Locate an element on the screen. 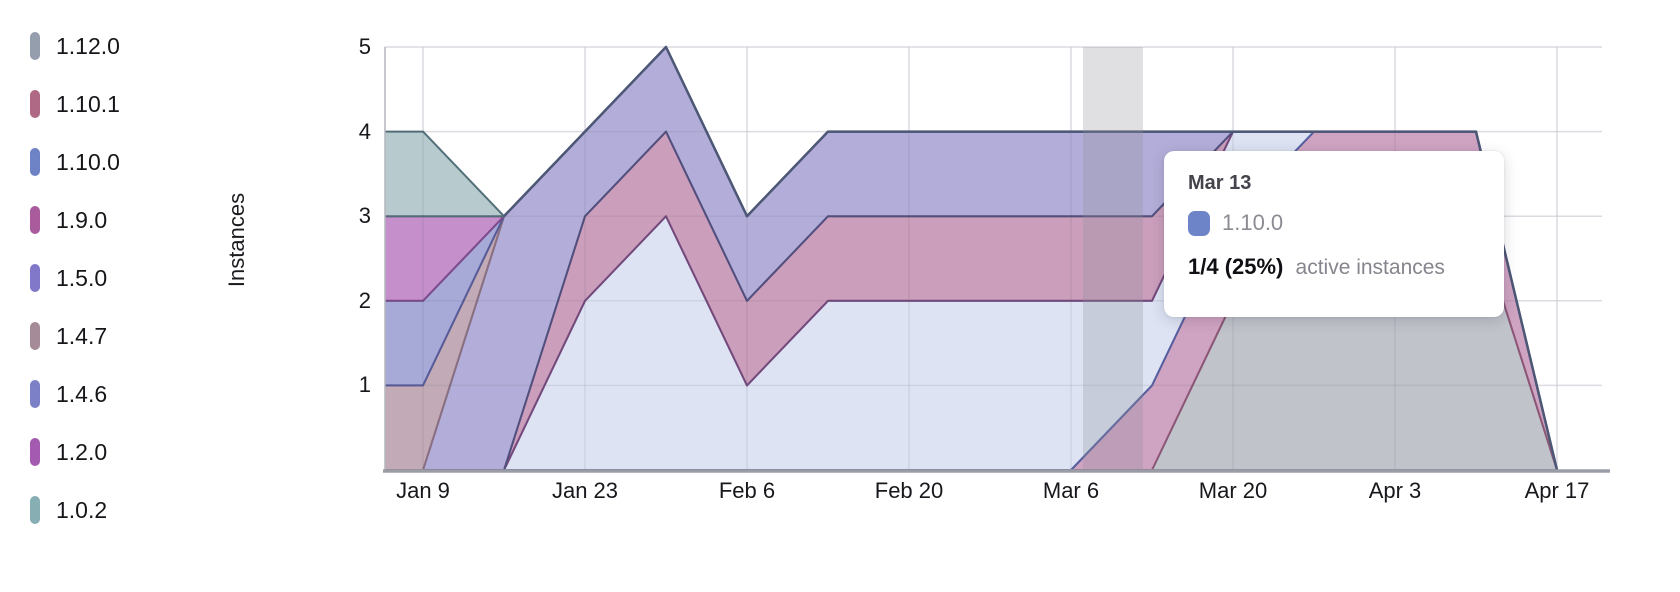  legend-item-1.0.2: 1.0.2 is located at coordinates (68, 510).